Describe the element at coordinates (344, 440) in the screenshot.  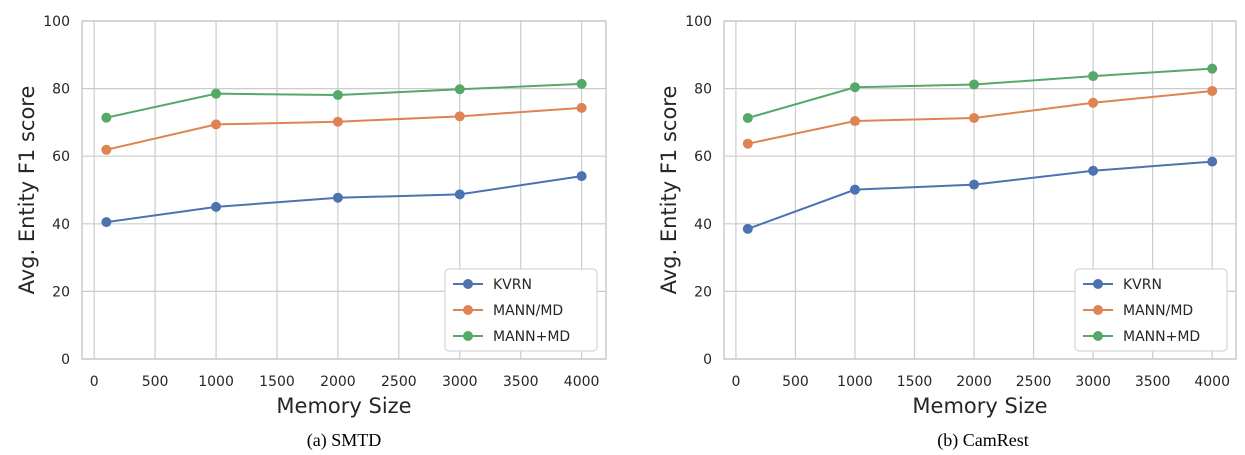
I see `figure-caption: (a) SMTD` at that location.